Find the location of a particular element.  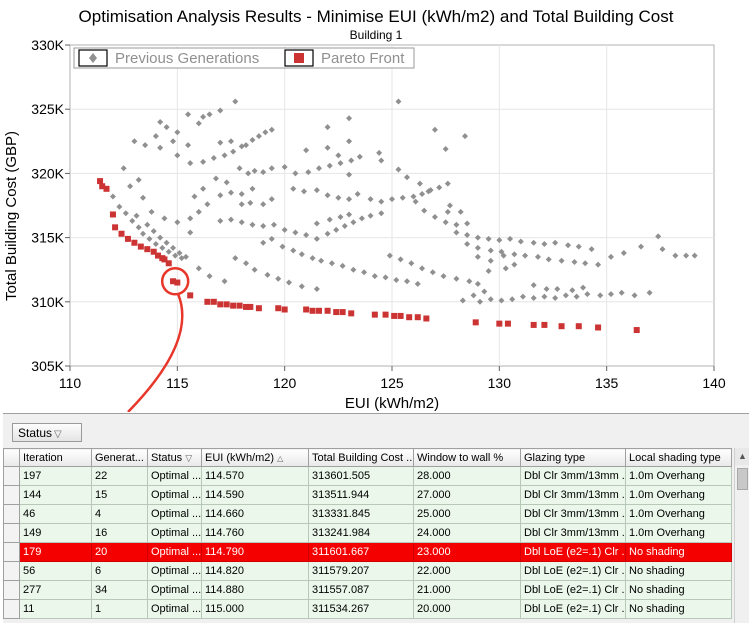

table-cell: 197 is located at coordinates (55, 476).